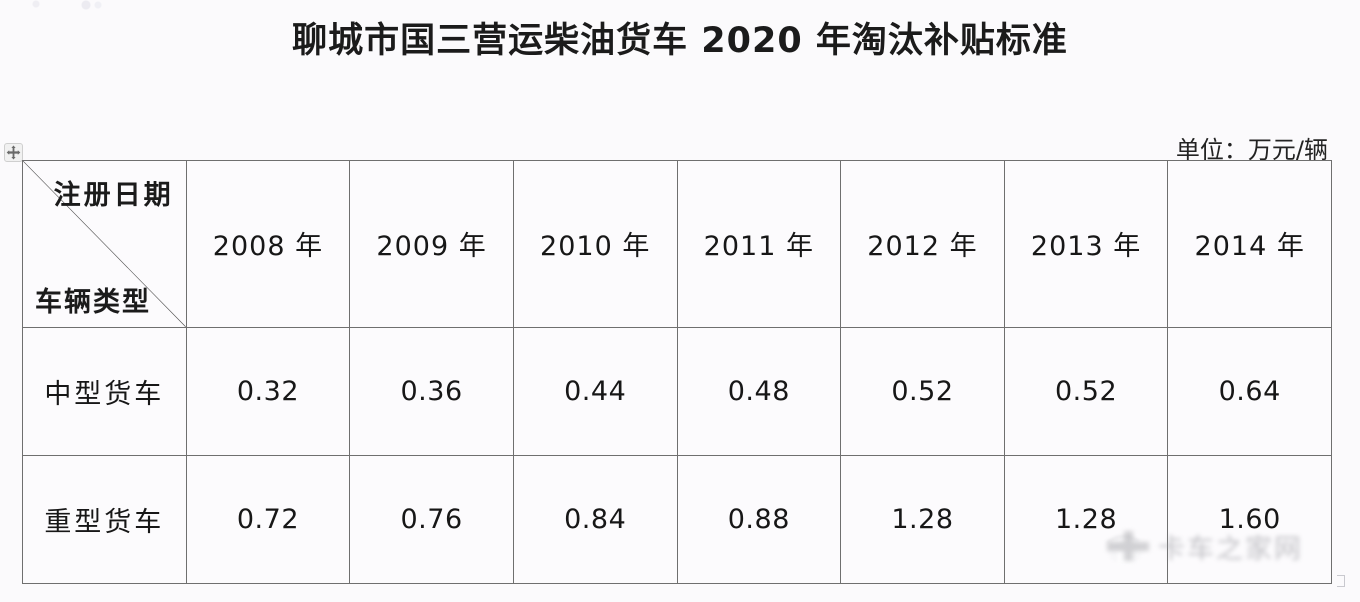 The height and width of the screenshot is (602, 1360). I want to click on column-header-2010: 2010 年, so click(595, 244).